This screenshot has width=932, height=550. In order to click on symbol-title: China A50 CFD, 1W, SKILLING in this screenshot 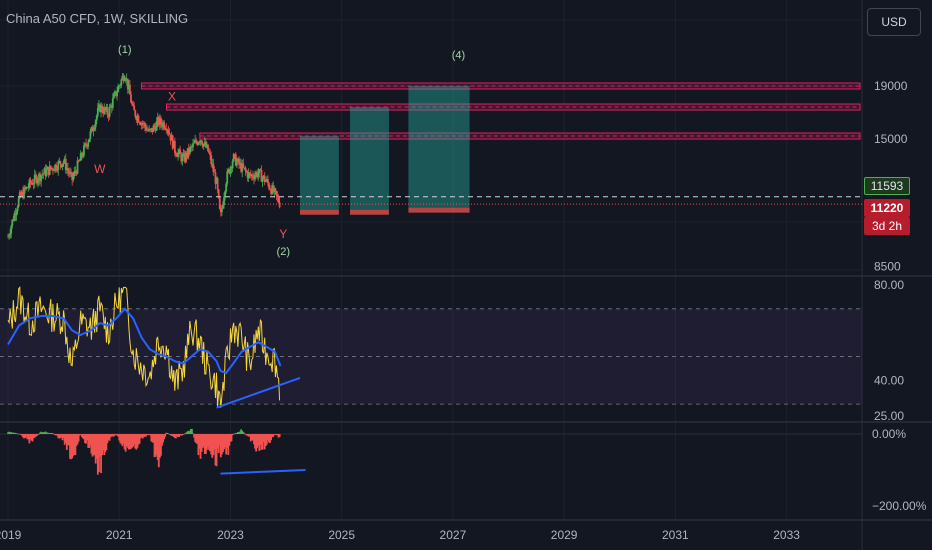, I will do `click(97, 18)`.